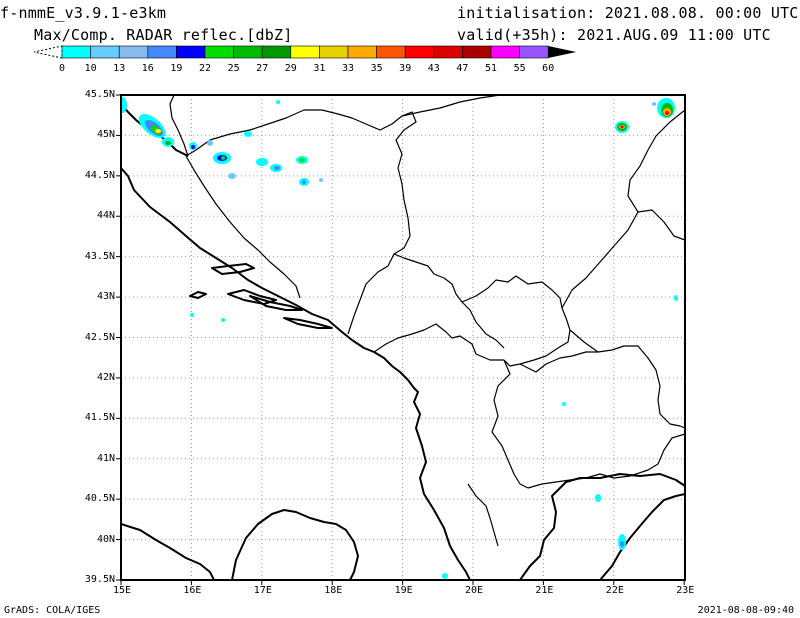 The height and width of the screenshot is (618, 800). Describe the element at coordinates (462, 68) in the screenshot. I see `colorbar-label: 47` at that location.